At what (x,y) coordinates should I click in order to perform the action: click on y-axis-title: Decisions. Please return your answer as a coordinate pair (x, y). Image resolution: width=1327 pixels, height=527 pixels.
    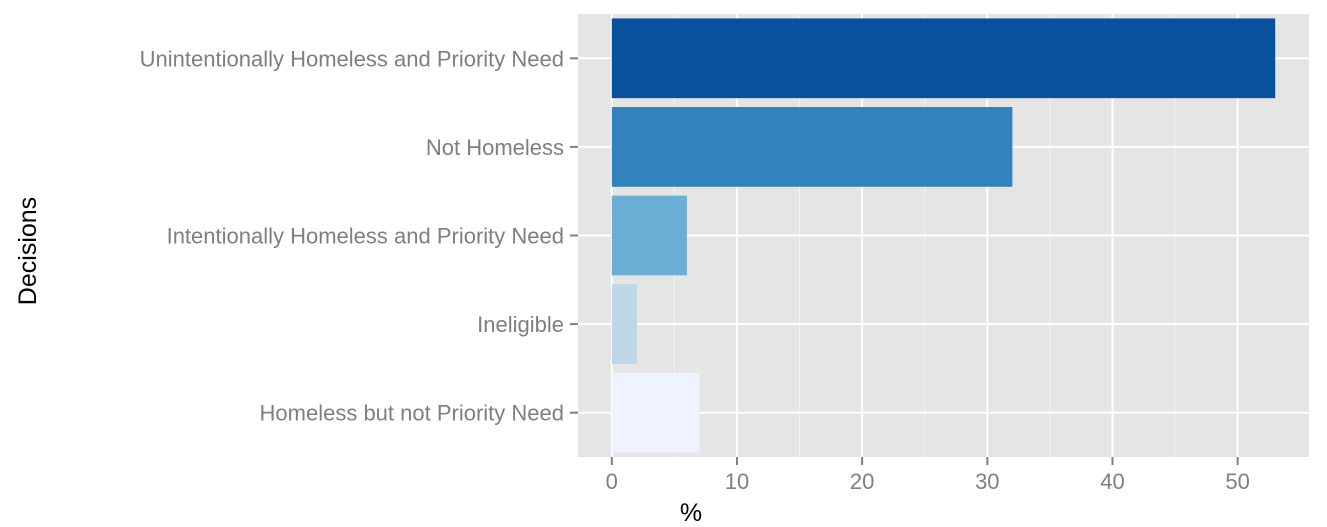
    Looking at the image, I should click on (28, 251).